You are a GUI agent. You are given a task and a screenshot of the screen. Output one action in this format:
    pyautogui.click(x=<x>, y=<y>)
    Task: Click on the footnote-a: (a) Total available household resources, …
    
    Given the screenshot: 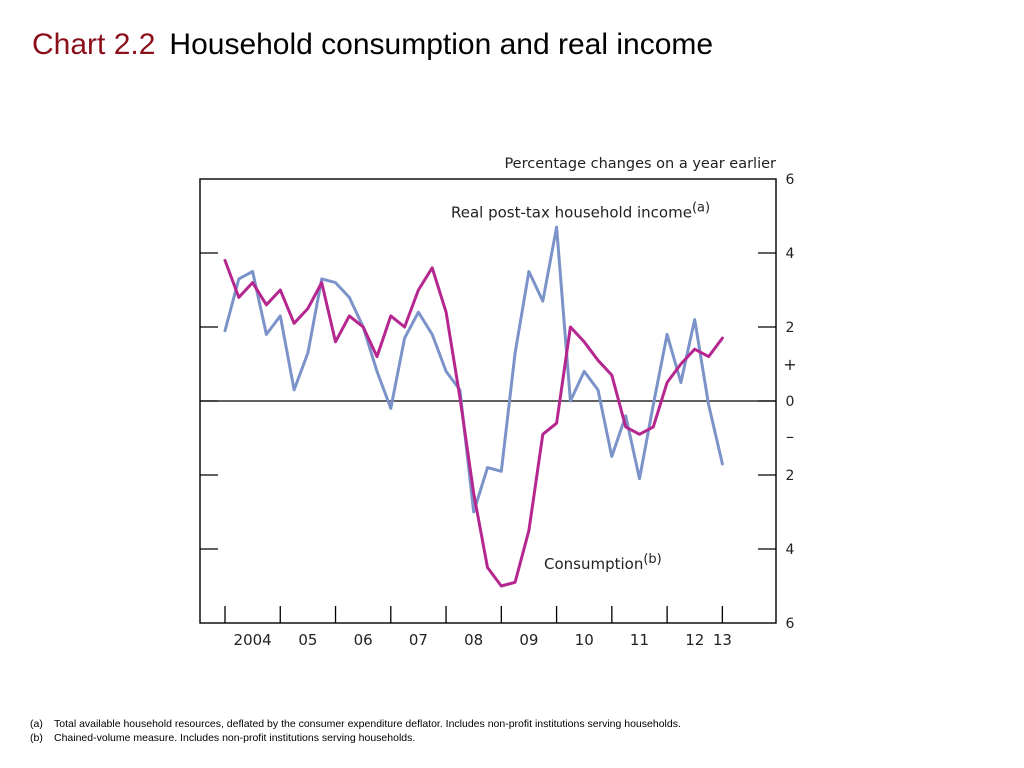 What is the action you would take?
    pyautogui.click(x=520, y=724)
    